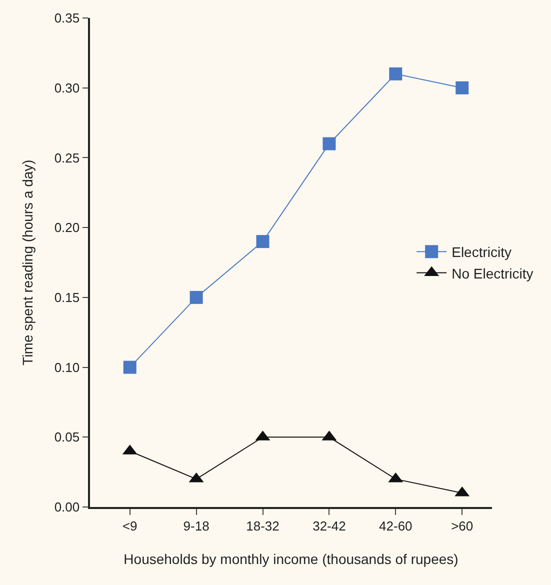 This screenshot has width=551, height=585. I want to click on x-tick-label: 32-42, so click(329, 526).